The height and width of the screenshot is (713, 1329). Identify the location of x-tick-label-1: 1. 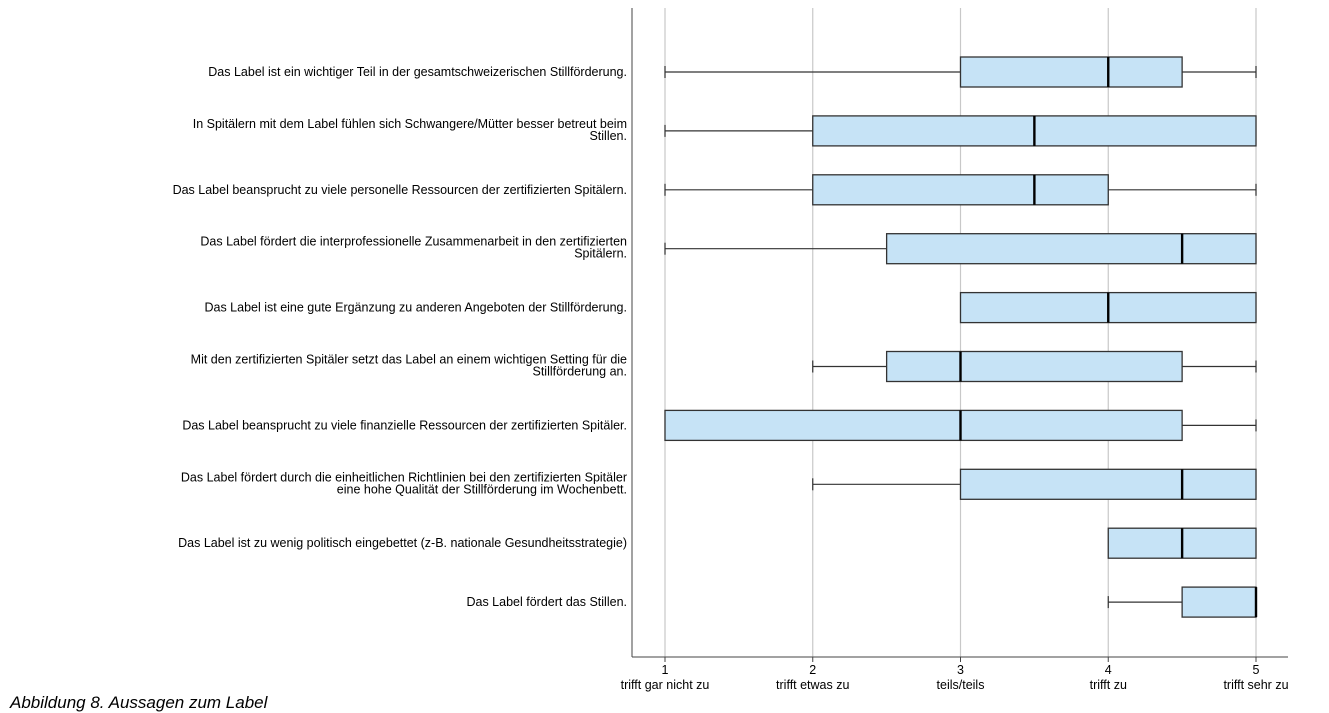
(665, 670).